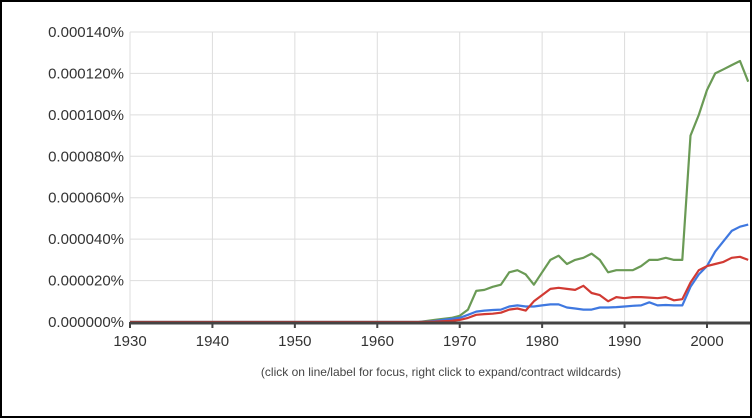  I want to click on y-tick-label: 0.000040%, so click(86, 239).